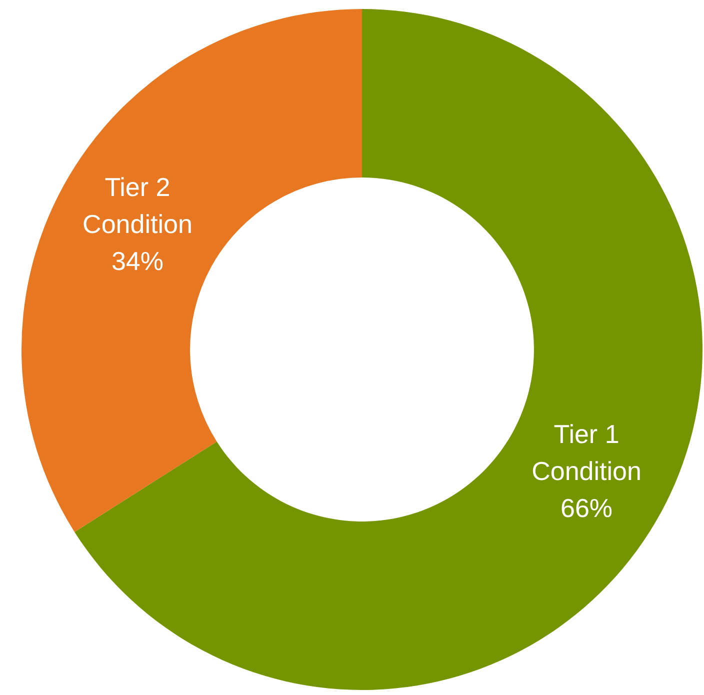  What do you see at coordinates (587, 452) in the screenshot?
I see `slice-label: Tier 1 Condition` at bounding box center [587, 452].